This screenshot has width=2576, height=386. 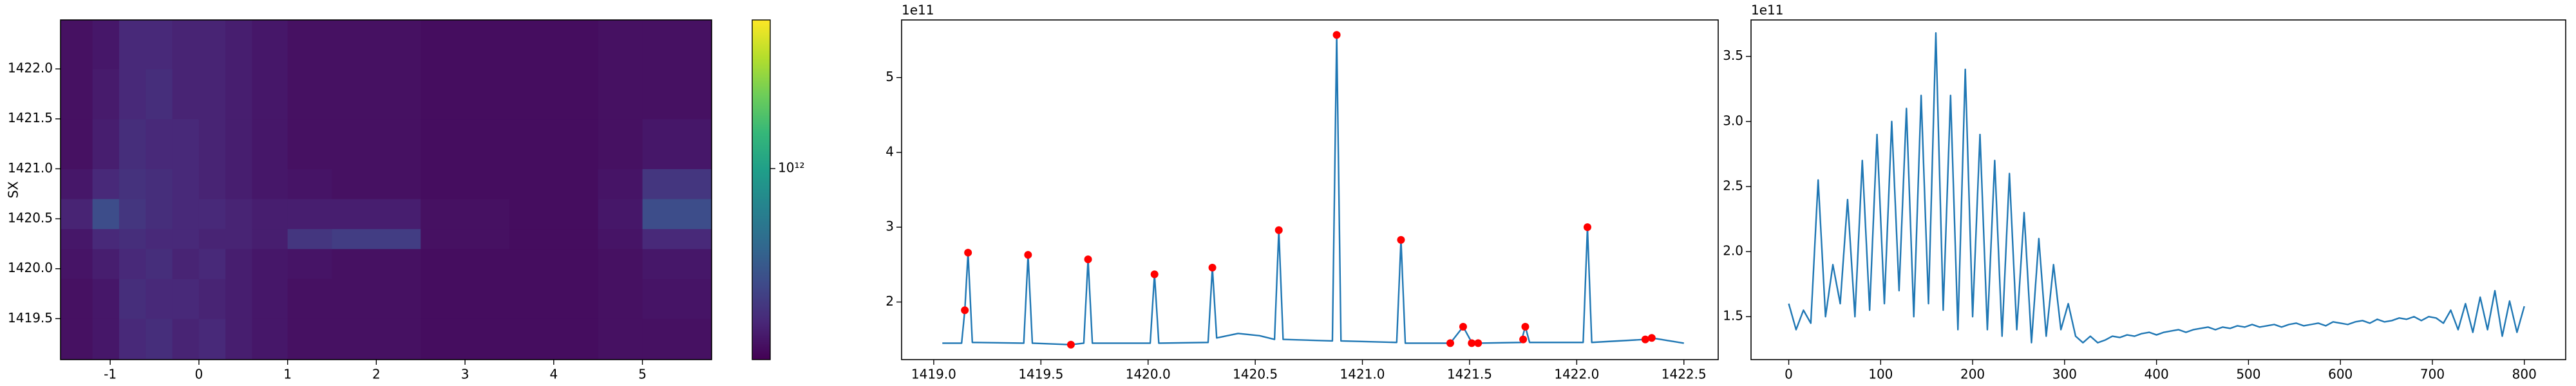 What do you see at coordinates (1255, 374) in the screenshot?
I see `x-tick-label: 1420.5` at bounding box center [1255, 374].